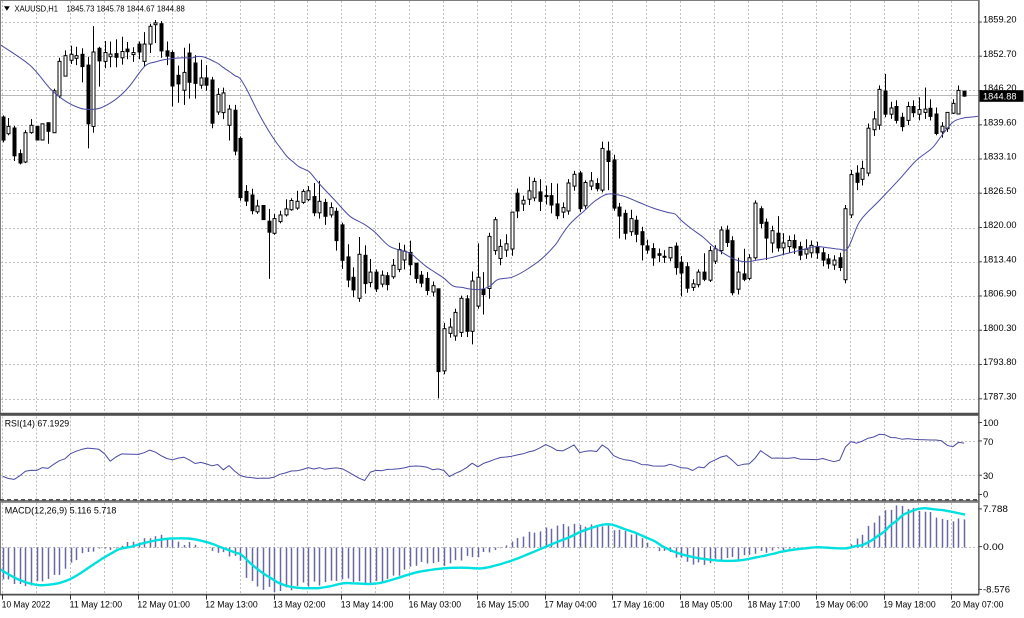 The height and width of the screenshot is (618, 1024). I want to click on svg-text: 1826.50, so click(1000, 191).